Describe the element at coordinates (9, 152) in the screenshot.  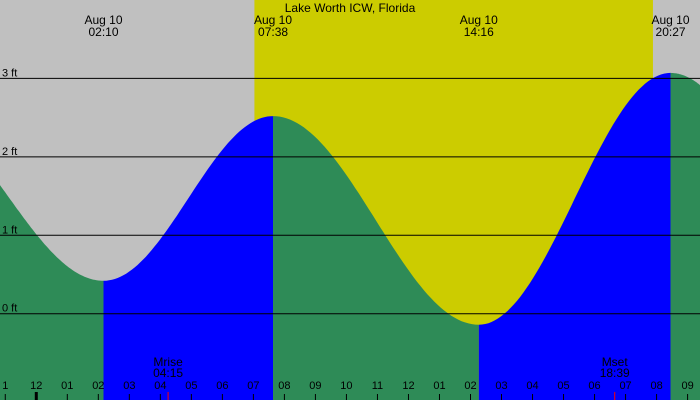
I see `y-tick-label: 2 ft` at that location.